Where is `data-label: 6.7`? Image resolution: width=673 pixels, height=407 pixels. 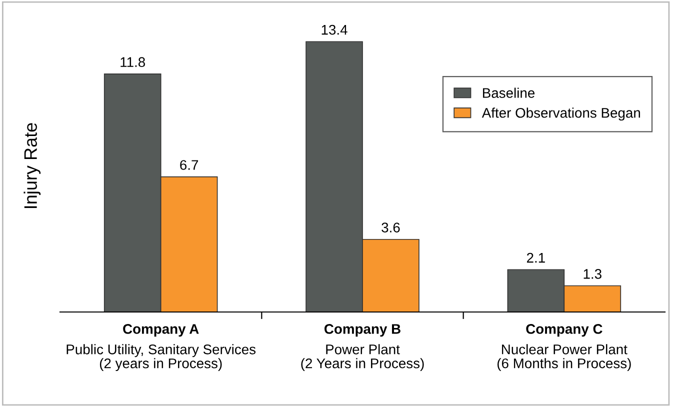 data-label: 6.7 is located at coordinates (189, 165).